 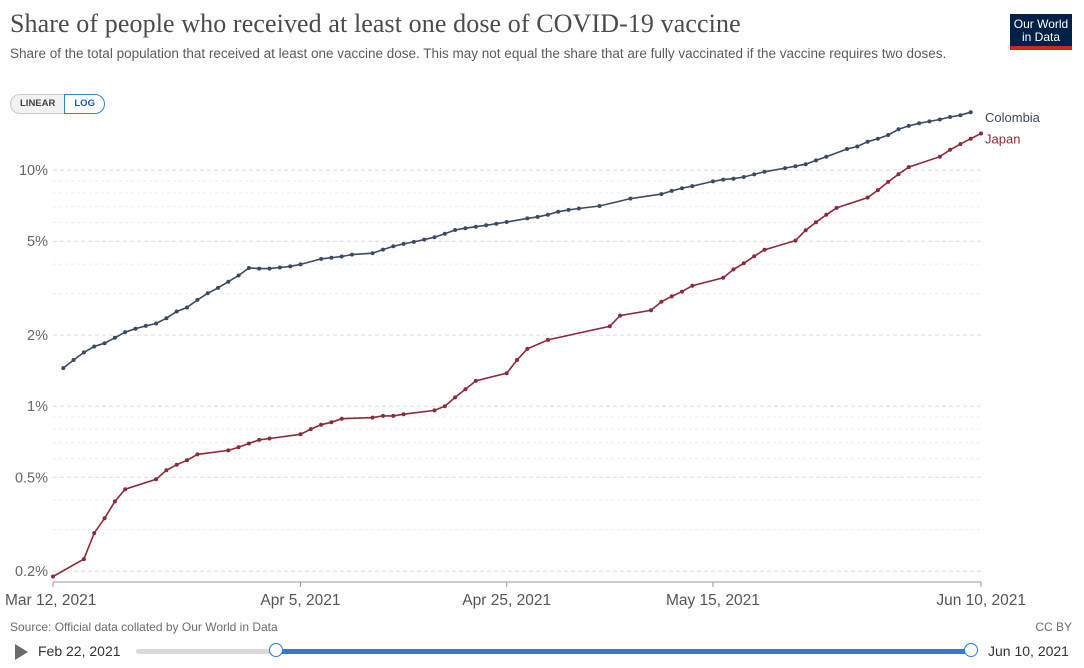 What do you see at coordinates (37, 104) in the screenshot?
I see `linear-scale-button: LINEAR` at bounding box center [37, 104].